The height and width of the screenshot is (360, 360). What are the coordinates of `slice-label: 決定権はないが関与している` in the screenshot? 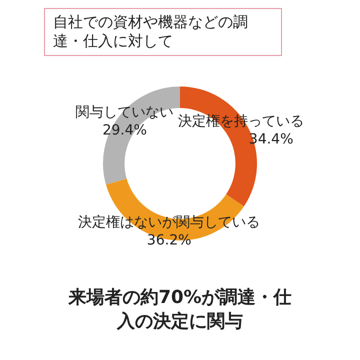 It's located at (169, 222).